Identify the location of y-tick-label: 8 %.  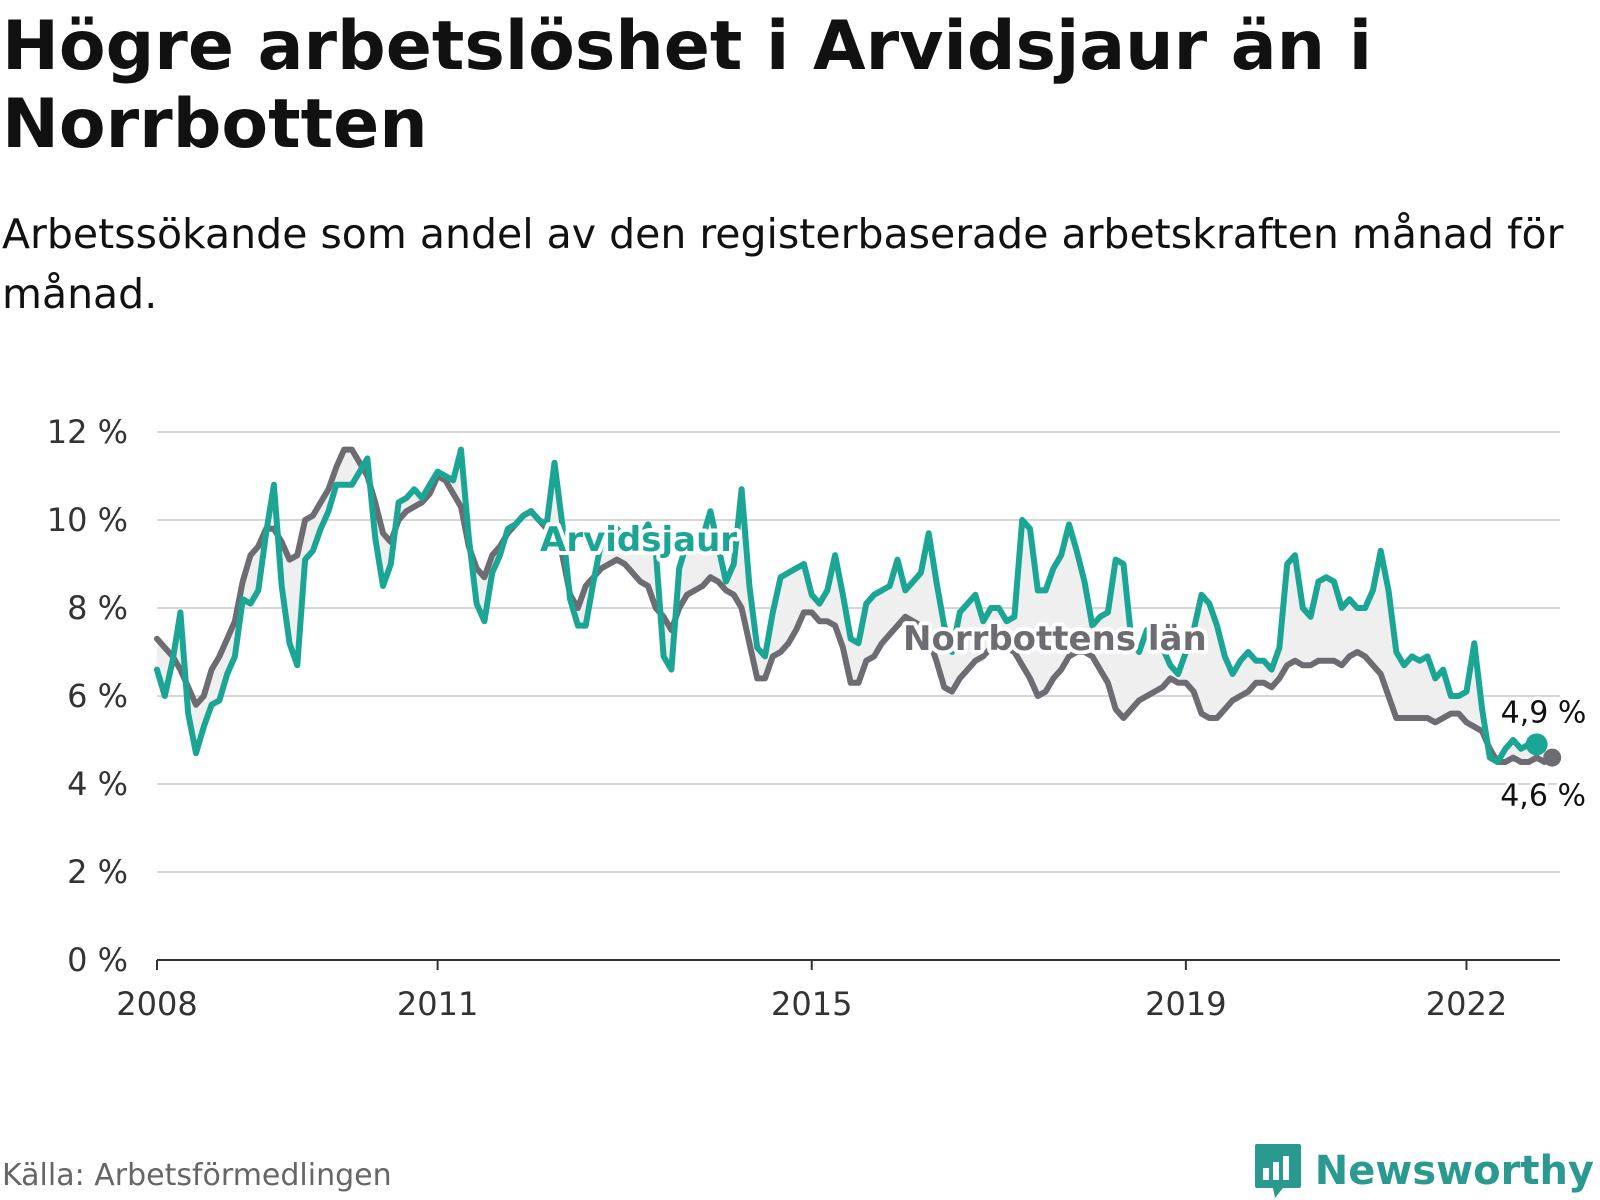
(97, 608).